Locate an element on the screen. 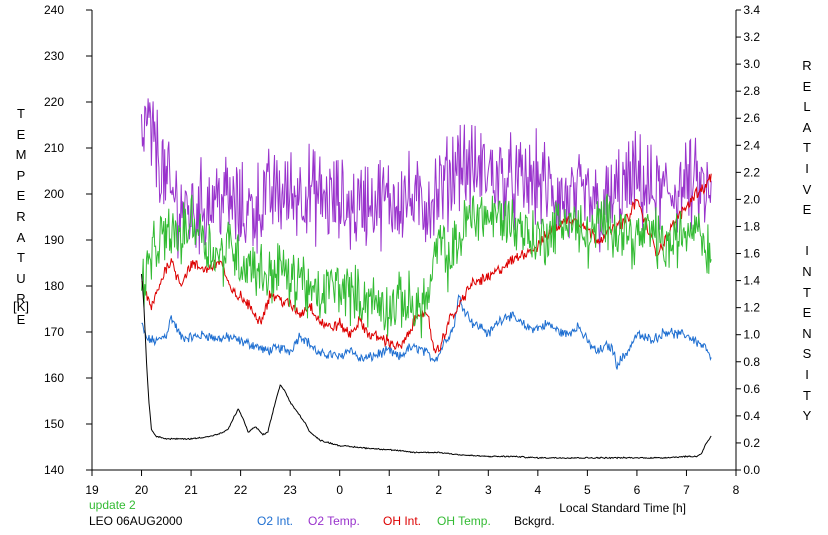 This screenshot has height=535, width=828. legend-entry: OH Int. is located at coordinates (402, 521).